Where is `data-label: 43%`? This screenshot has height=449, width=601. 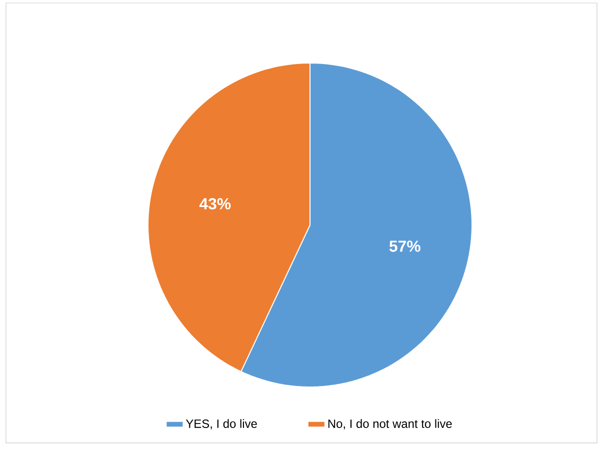
data-label: 43% is located at coordinates (215, 204).